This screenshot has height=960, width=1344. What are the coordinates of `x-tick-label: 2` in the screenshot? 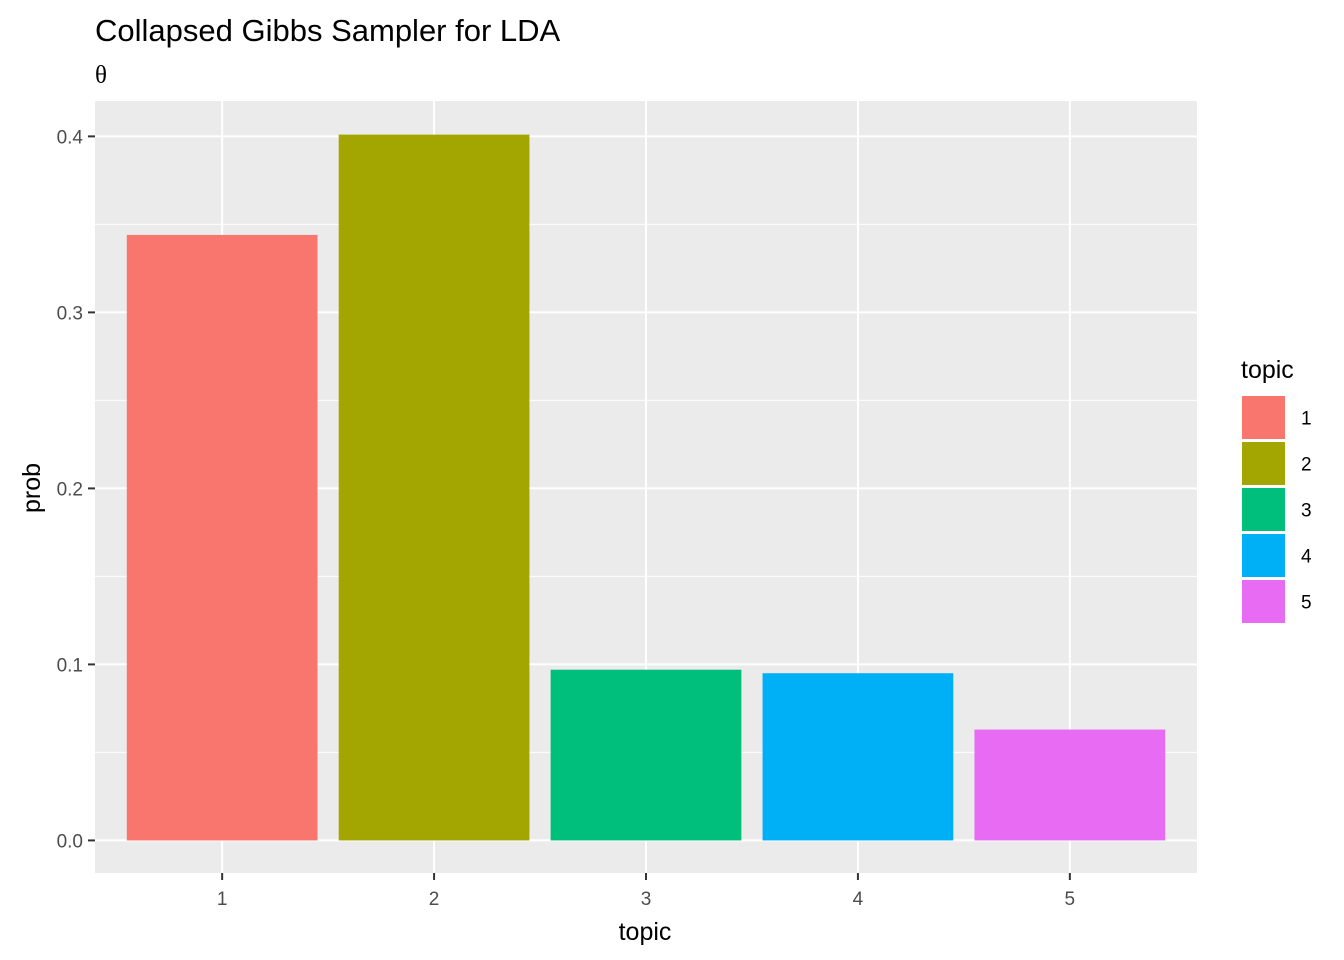 It's located at (434, 899).